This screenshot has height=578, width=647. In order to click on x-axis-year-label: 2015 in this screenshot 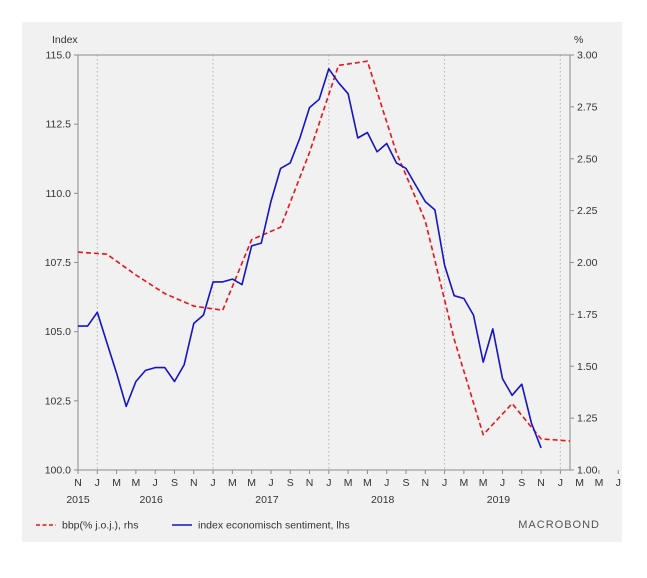, I will do `click(78, 500)`.